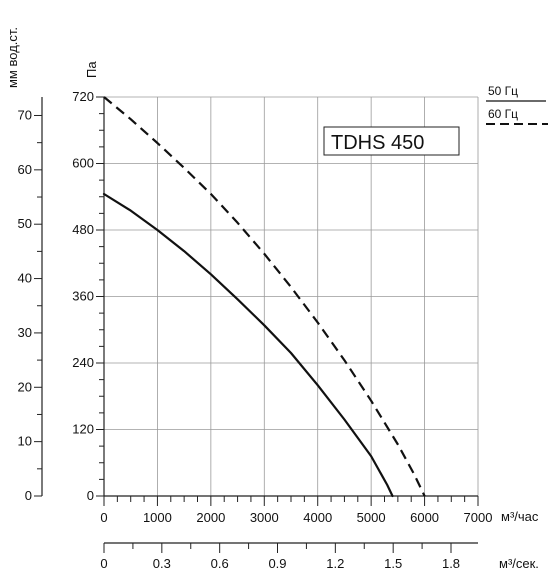 The height and width of the screenshot is (588, 559). Describe the element at coordinates (277, 563) in the screenshot. I see `x-secondary-tick-label: 0.9` at that location.